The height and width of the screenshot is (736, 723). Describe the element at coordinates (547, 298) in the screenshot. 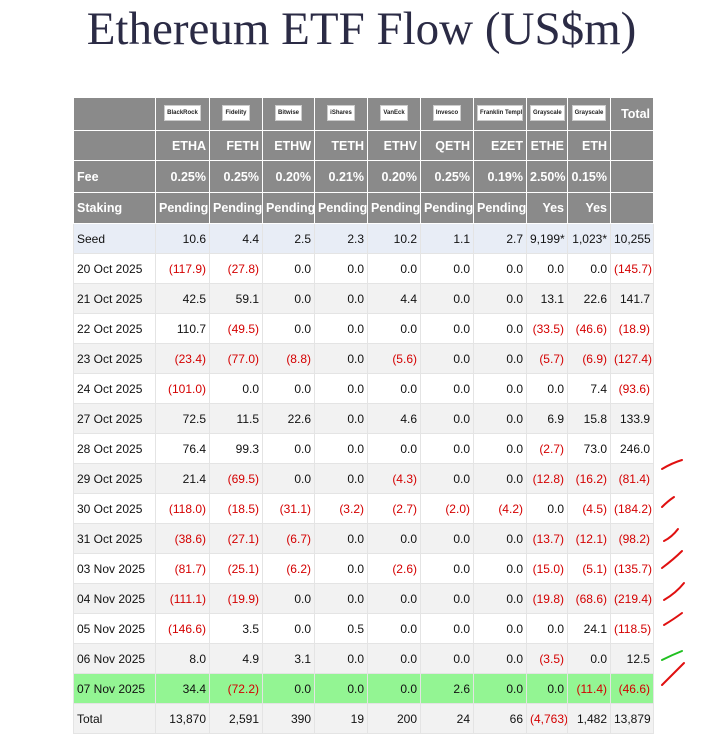

I see `flow-value: 13.1` at that location.